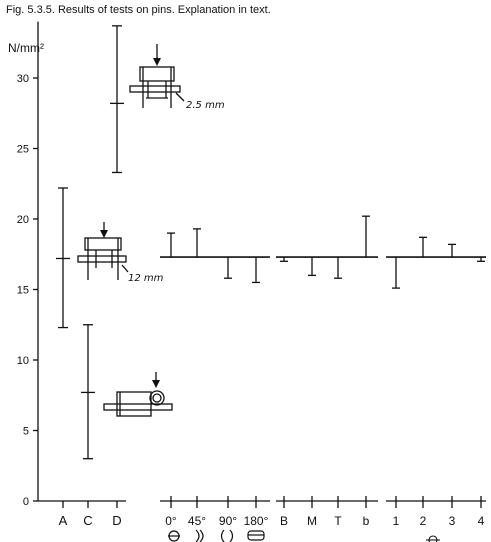  Describe the element at coordinates (103, 251) in the screenshot. I see `sketch-a-rig` at that location.